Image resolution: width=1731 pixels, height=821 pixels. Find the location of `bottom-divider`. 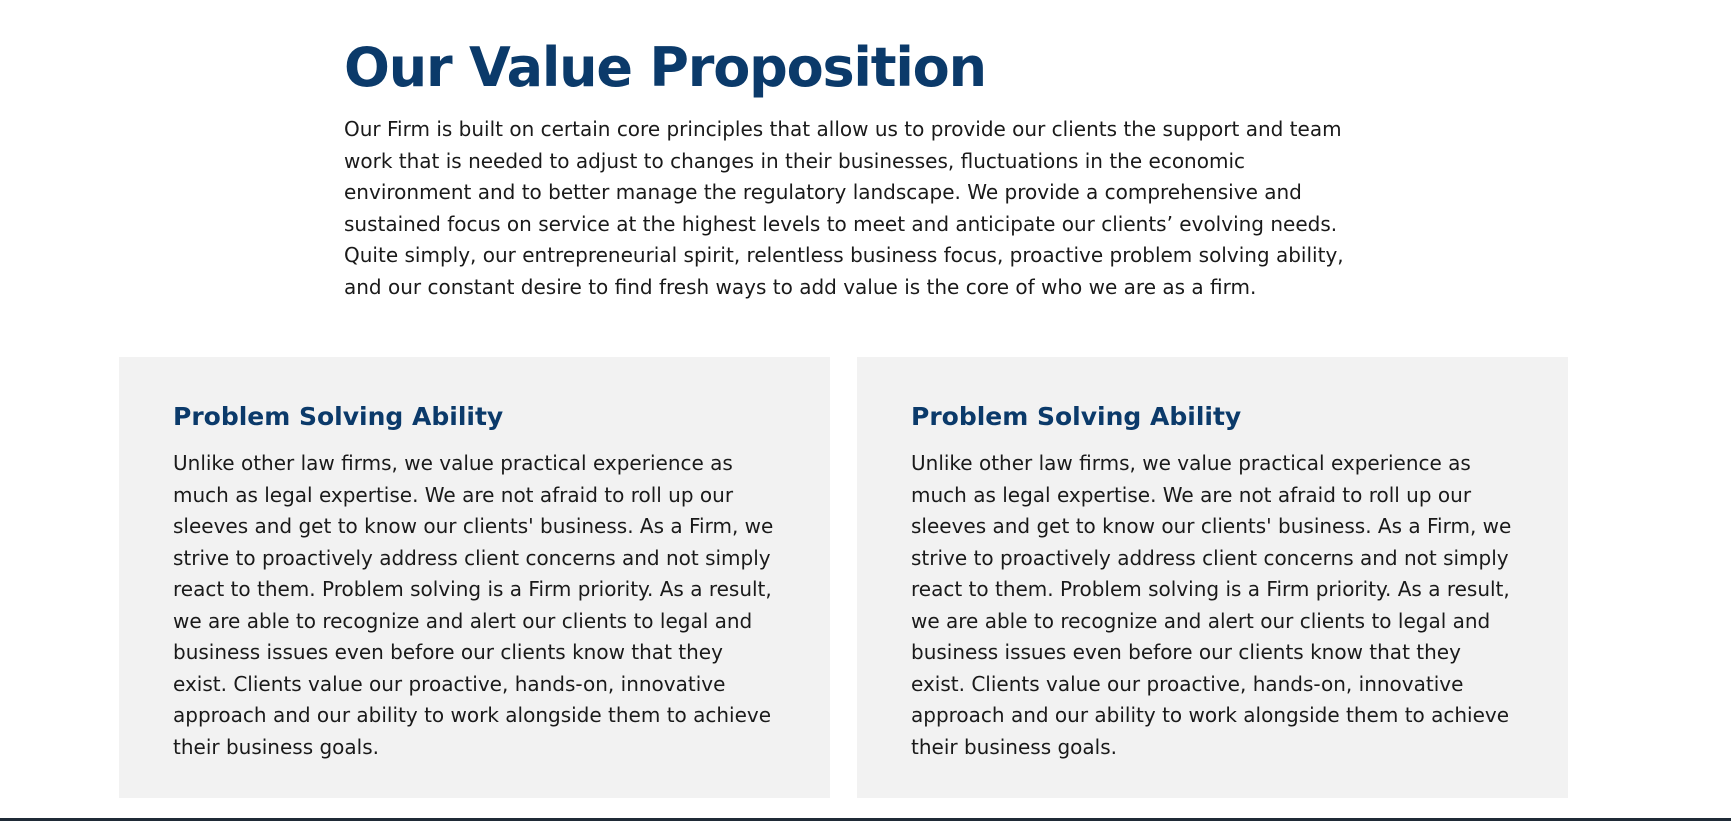

bottom-divider is located at coordinates (865, 819).